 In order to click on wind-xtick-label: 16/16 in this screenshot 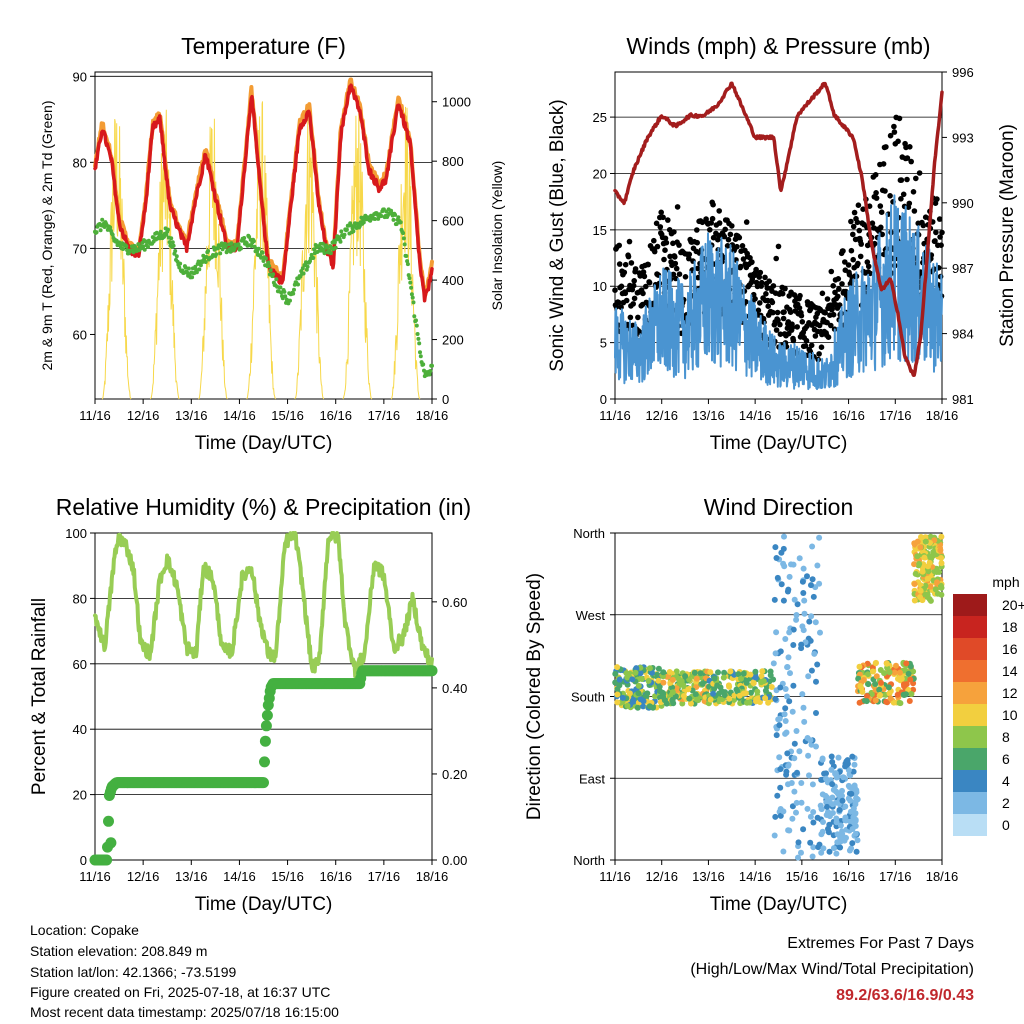, I will do `click(848, 415)`.